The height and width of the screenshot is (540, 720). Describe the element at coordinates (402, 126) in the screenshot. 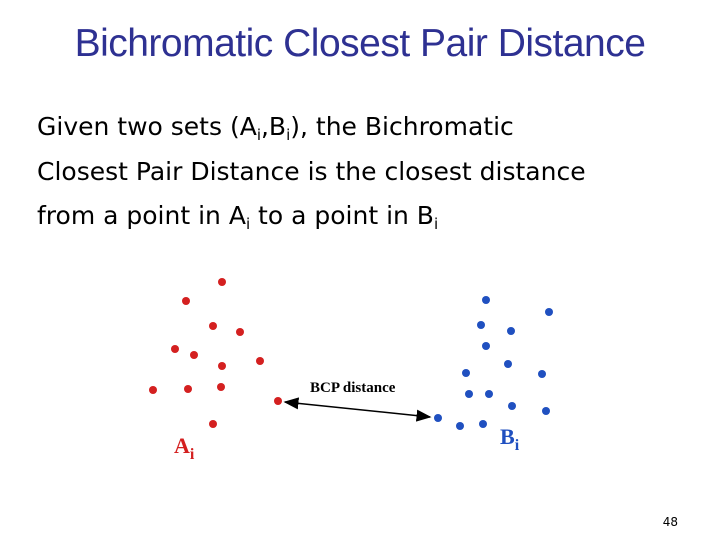

I see `text: ), the Bichromatic` at that location.